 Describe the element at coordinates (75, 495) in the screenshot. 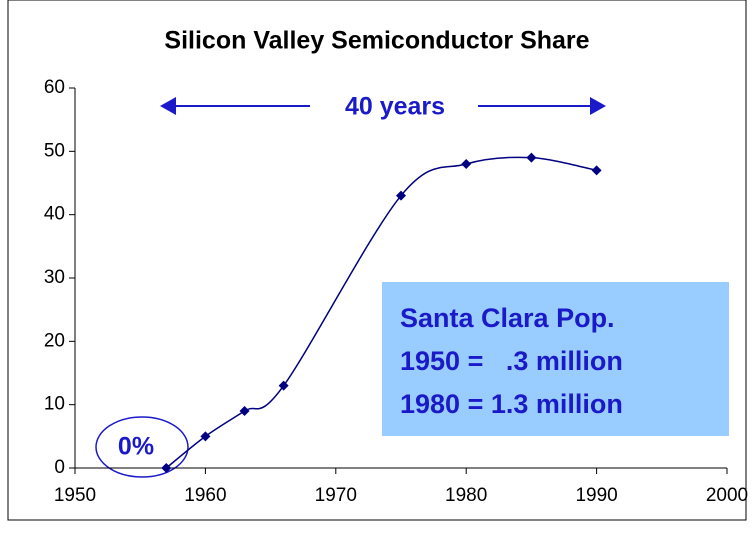

I see `x-tick-label: 1950` at that location.